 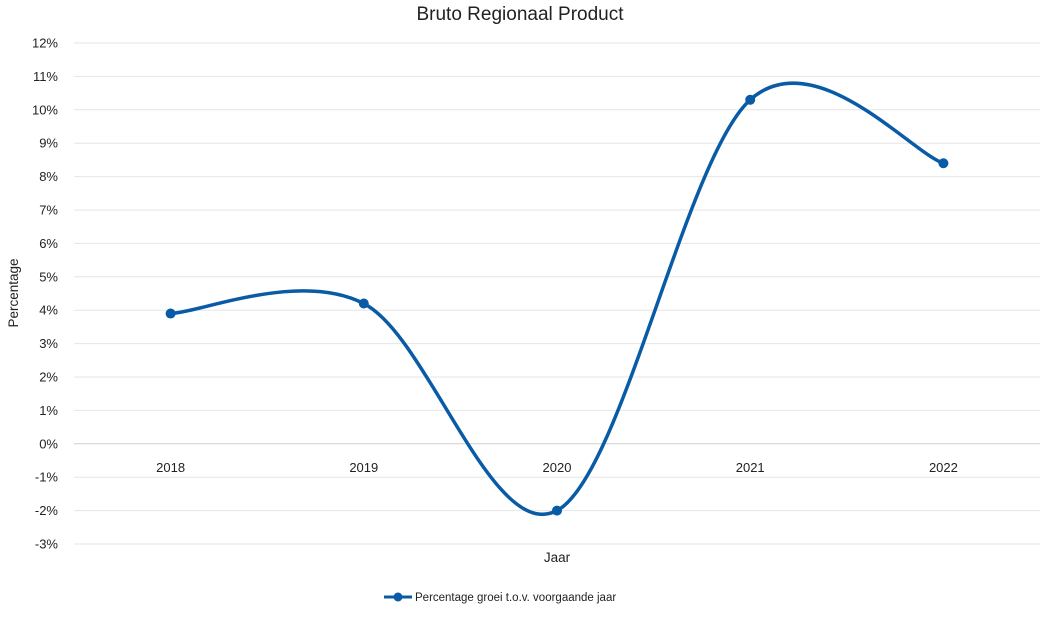 I want to click on y-tick-label: 4%, so click(x=48, y=310).